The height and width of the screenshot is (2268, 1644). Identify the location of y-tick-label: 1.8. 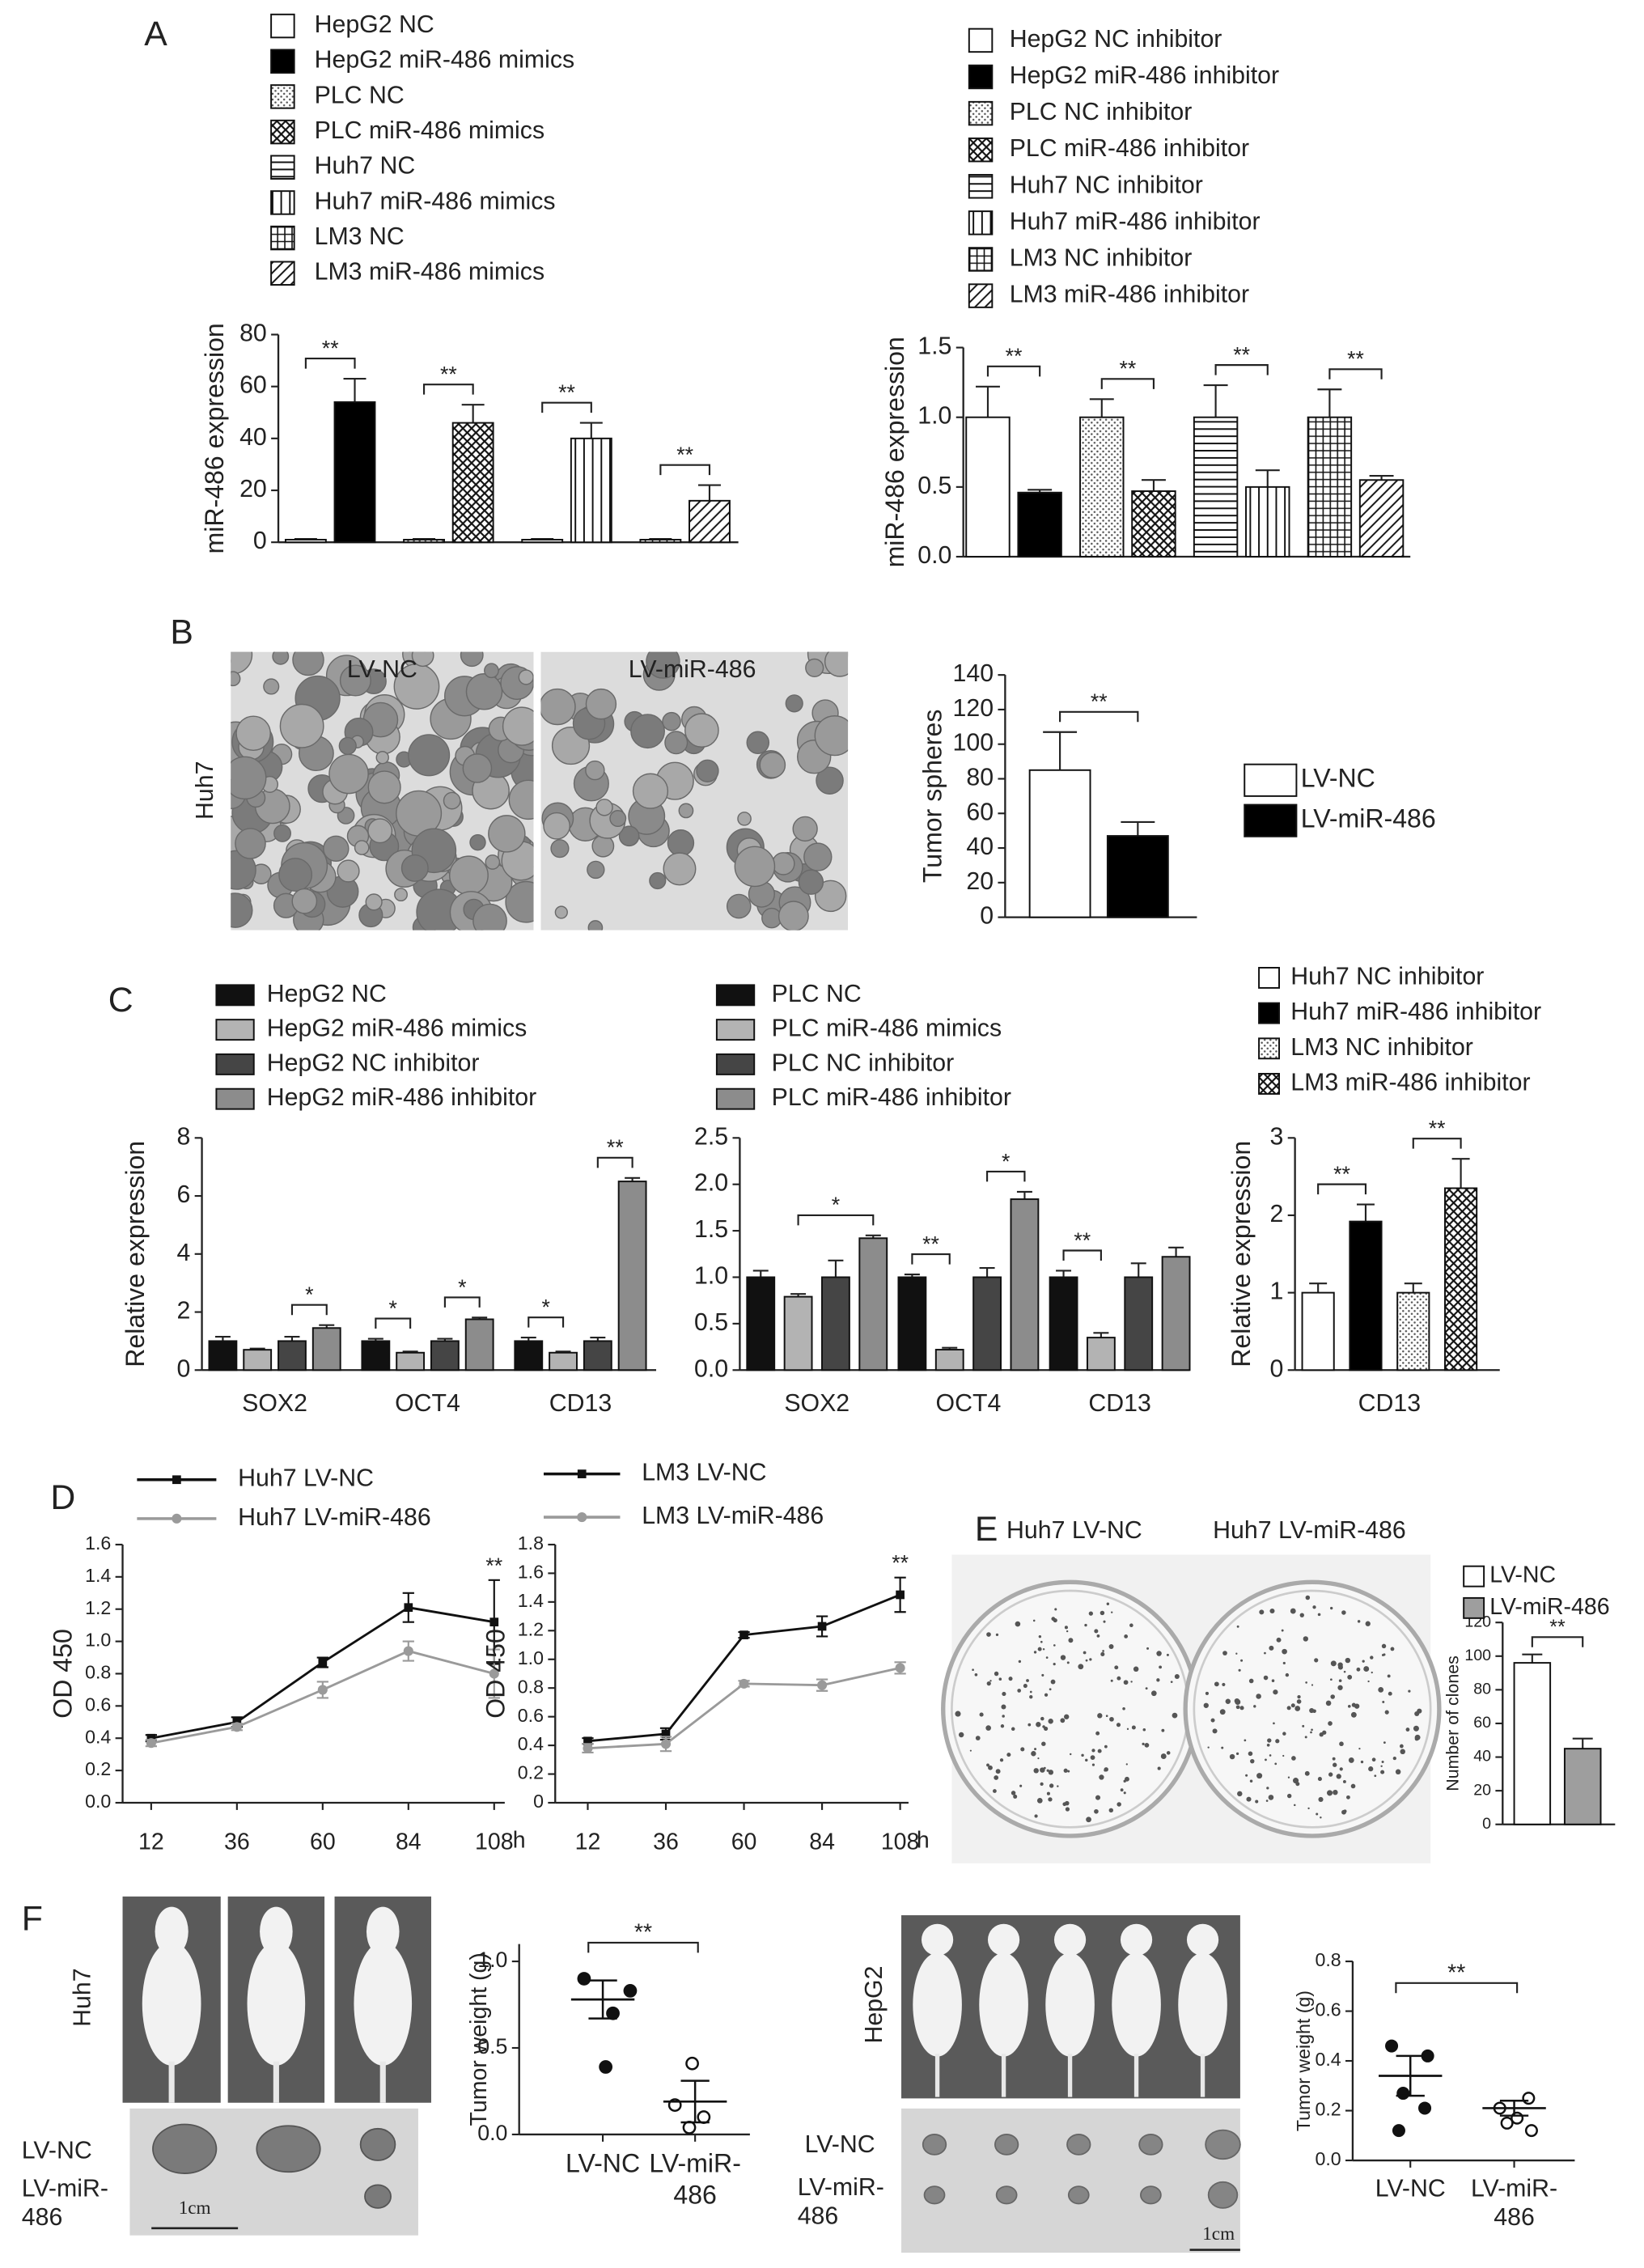
(531, 1543).